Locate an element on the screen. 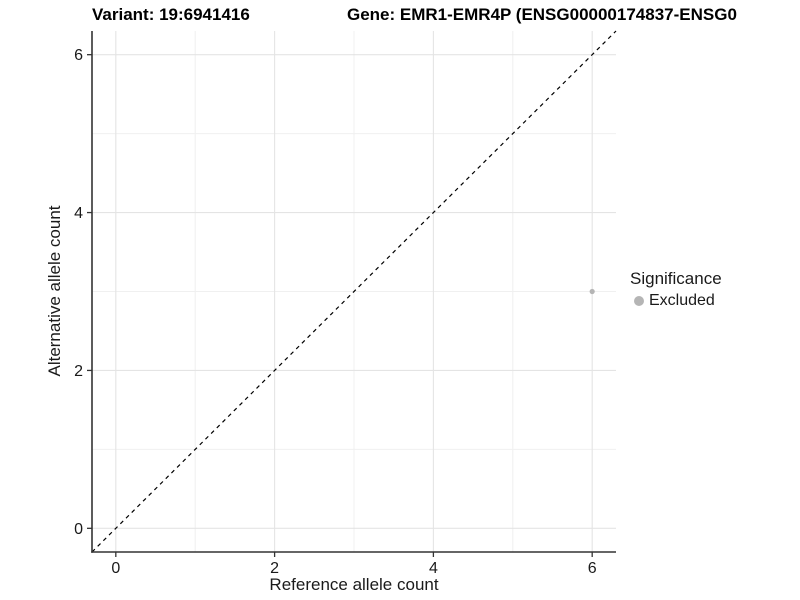  data-point is located at coordinates (592, 291).